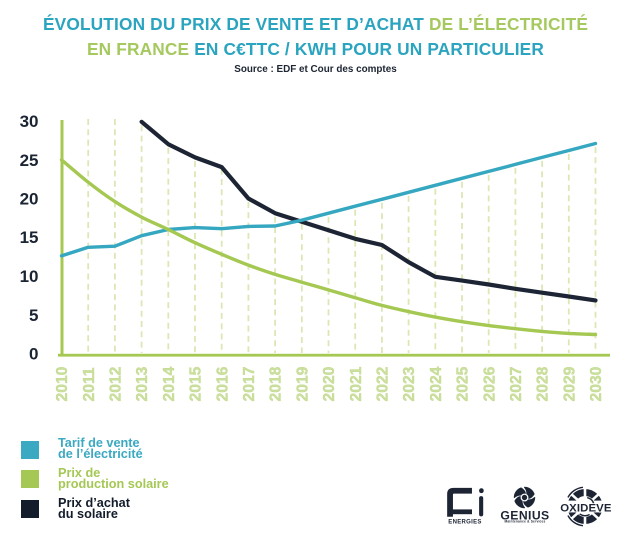  What do you see at coordinates (525, 522) in the screenshot?
I see `svg-text: Maintenance & Services` at bounding box center [525, 522].